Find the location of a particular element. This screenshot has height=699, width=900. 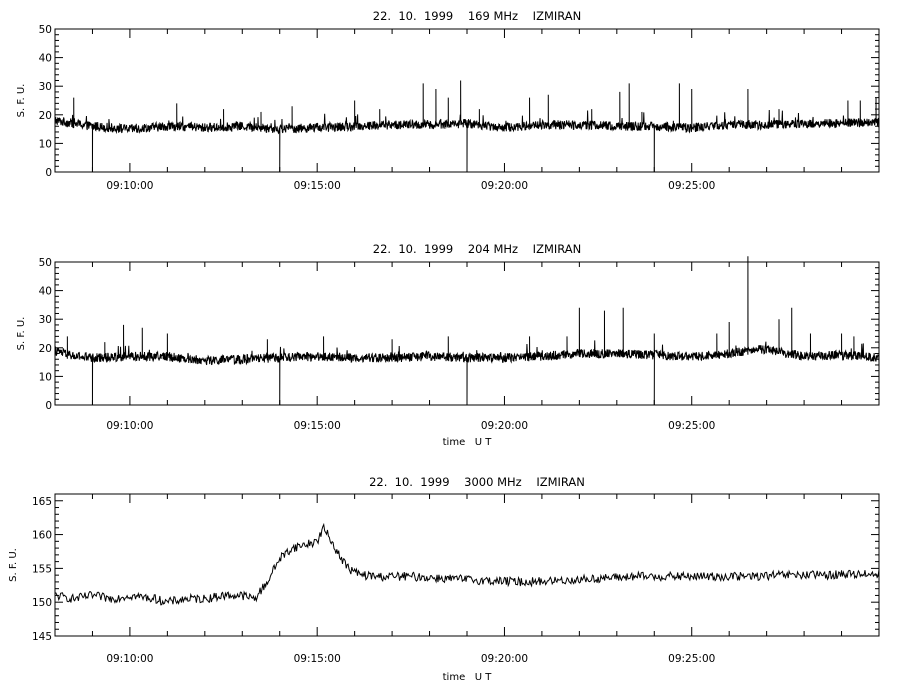

chart-title: 22. 10. 1999 204 MHz IZMIRAN is located at coordinates (477, 249).